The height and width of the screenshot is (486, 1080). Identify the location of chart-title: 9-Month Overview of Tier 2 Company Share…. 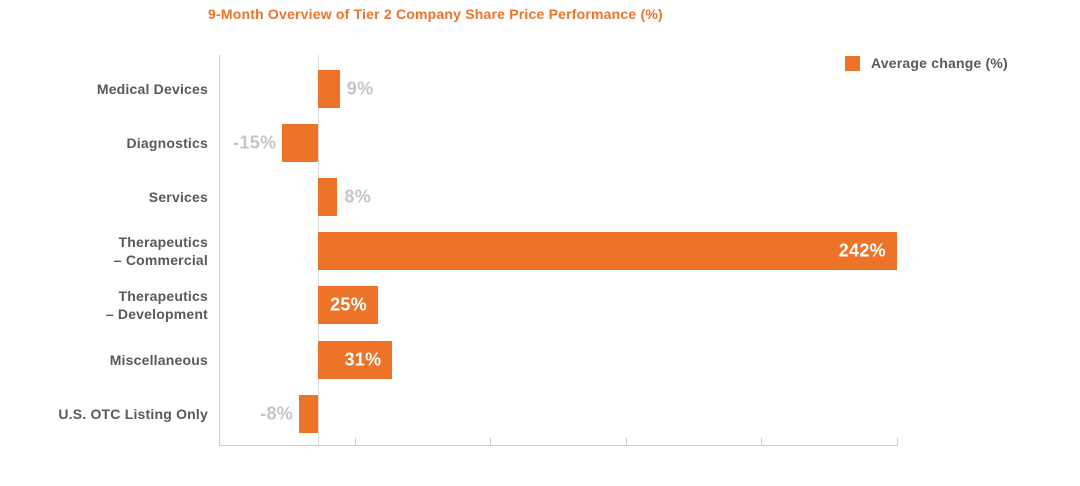
(435, 14).